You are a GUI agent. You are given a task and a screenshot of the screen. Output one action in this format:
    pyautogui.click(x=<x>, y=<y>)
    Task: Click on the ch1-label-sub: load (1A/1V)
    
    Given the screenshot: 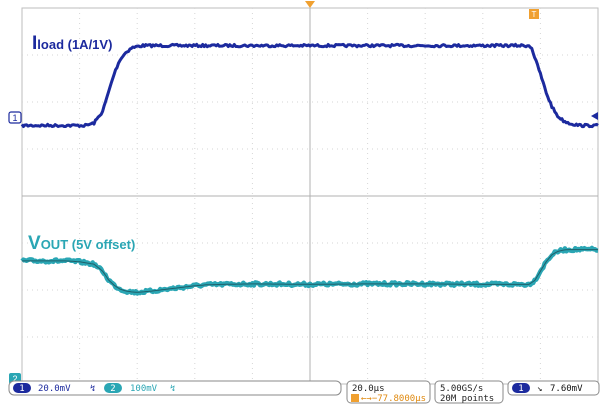 What is the action you would take?
    pyautogui.click(x=74, y=44)
    